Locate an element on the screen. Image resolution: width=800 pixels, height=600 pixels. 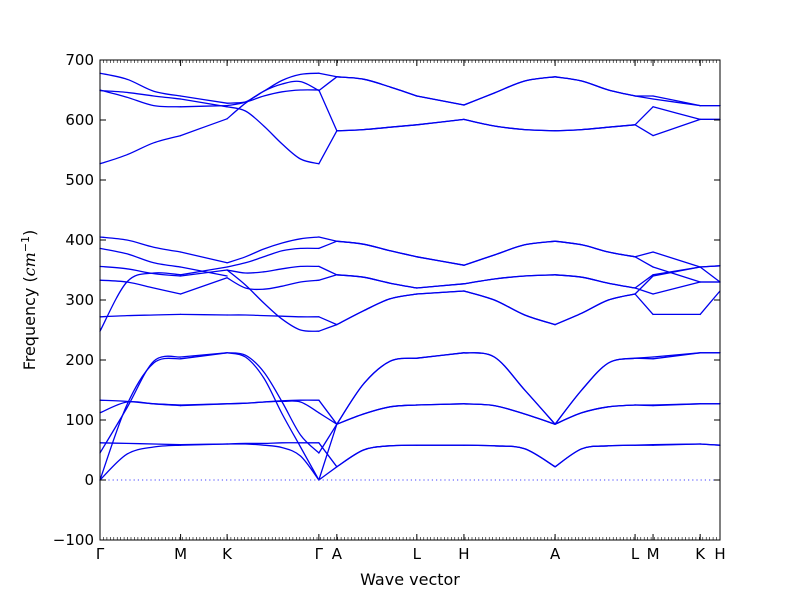
band-seg1-b14 is located at coordinates (203, 106).